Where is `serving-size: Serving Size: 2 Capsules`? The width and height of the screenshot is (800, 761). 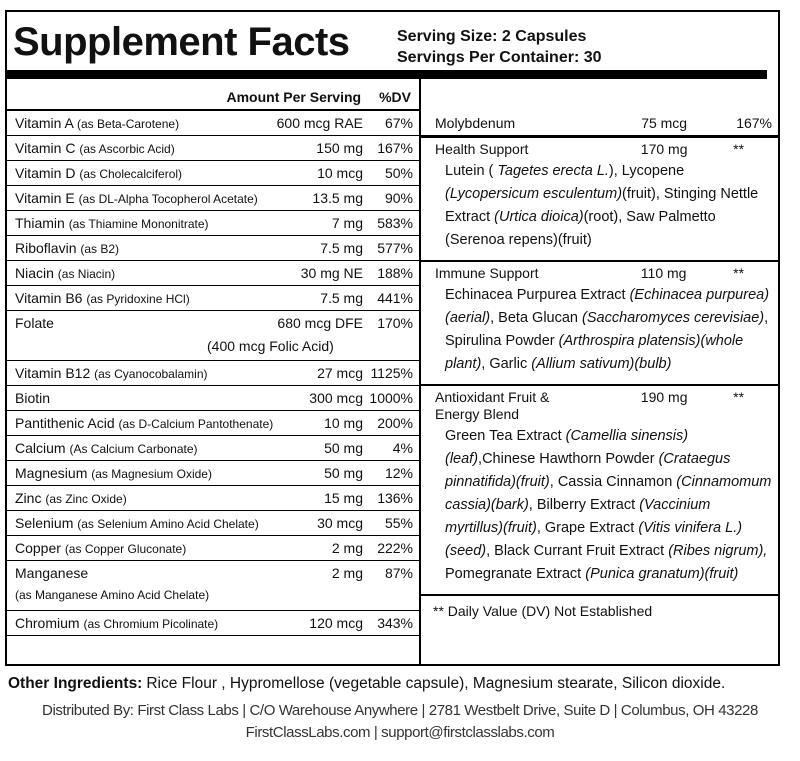
serving-size: Serving Size: 2 Capsules is located at coordinates (492, 36).